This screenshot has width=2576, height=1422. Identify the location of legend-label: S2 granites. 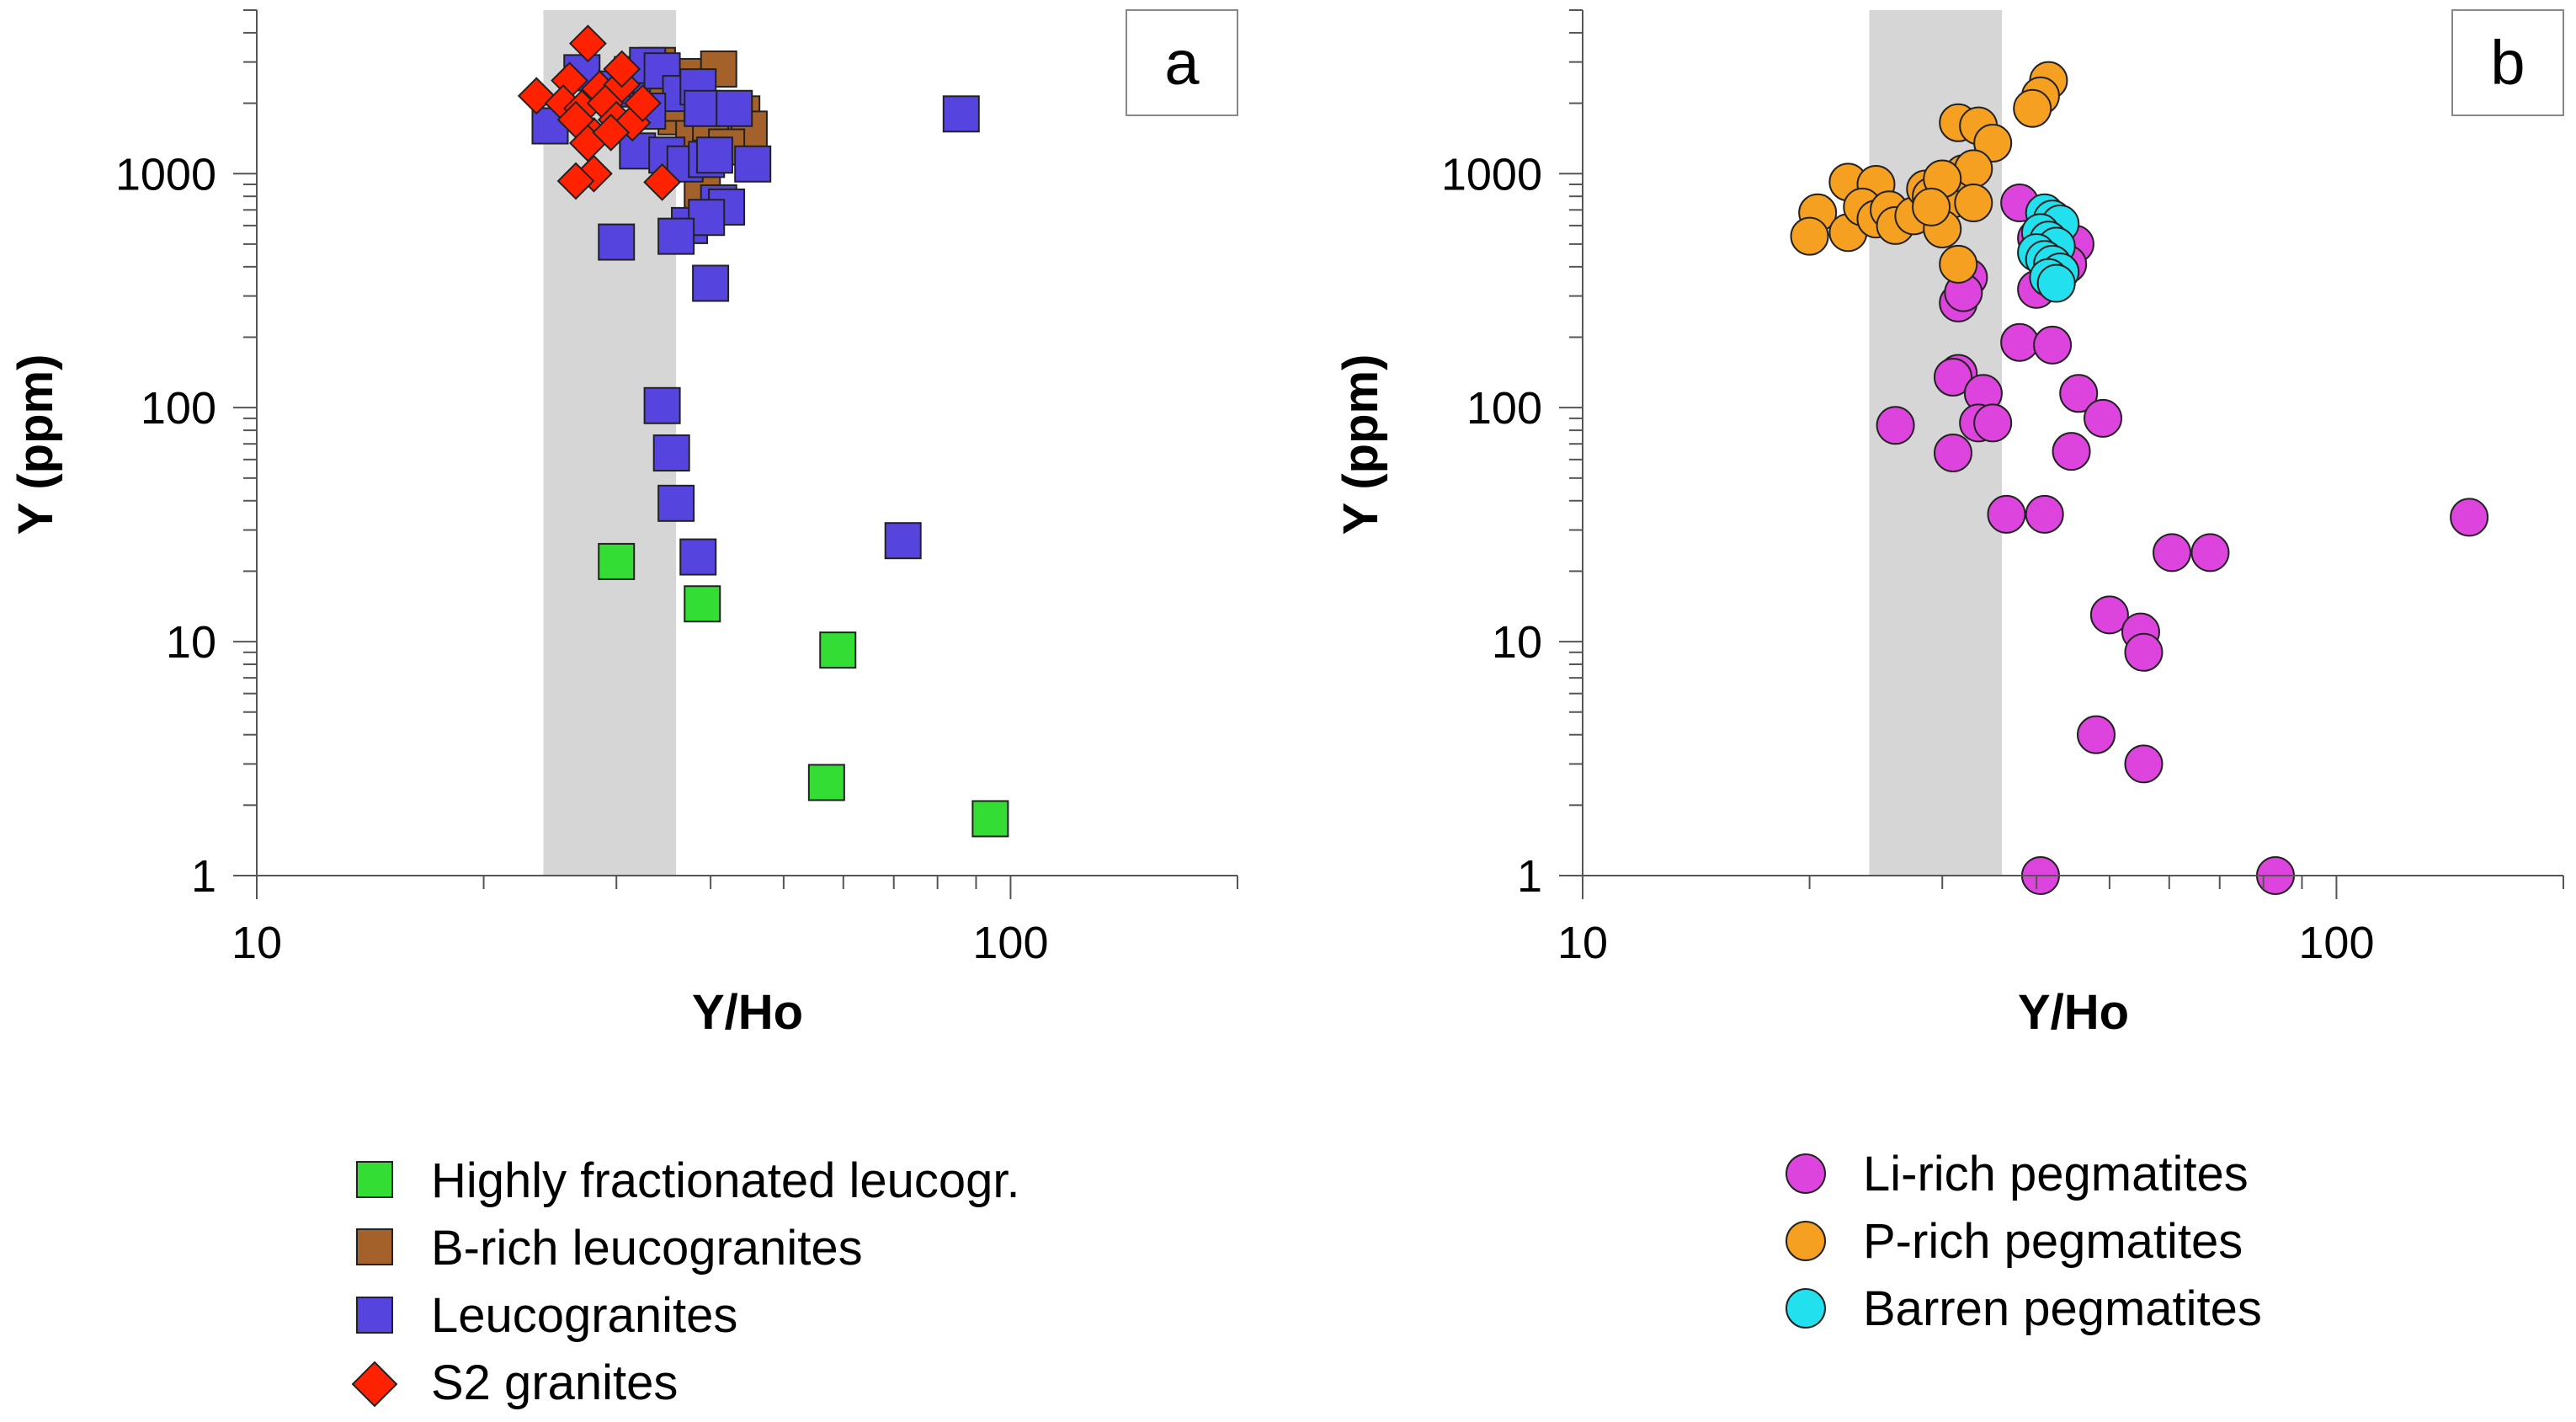
(555, 1383).